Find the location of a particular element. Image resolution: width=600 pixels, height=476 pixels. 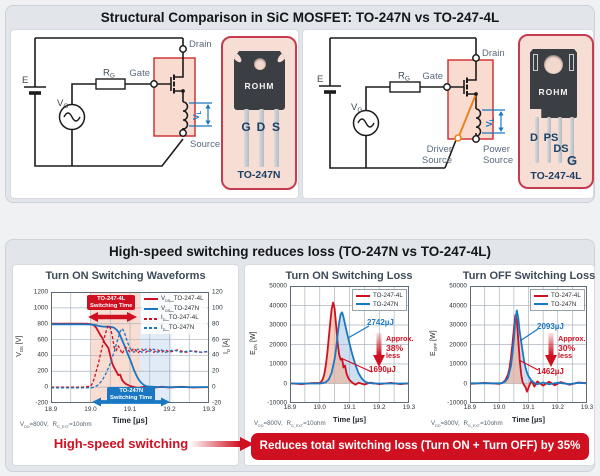

chart-title: Turn ON Switching Loss is located at coordinates (349, 276).